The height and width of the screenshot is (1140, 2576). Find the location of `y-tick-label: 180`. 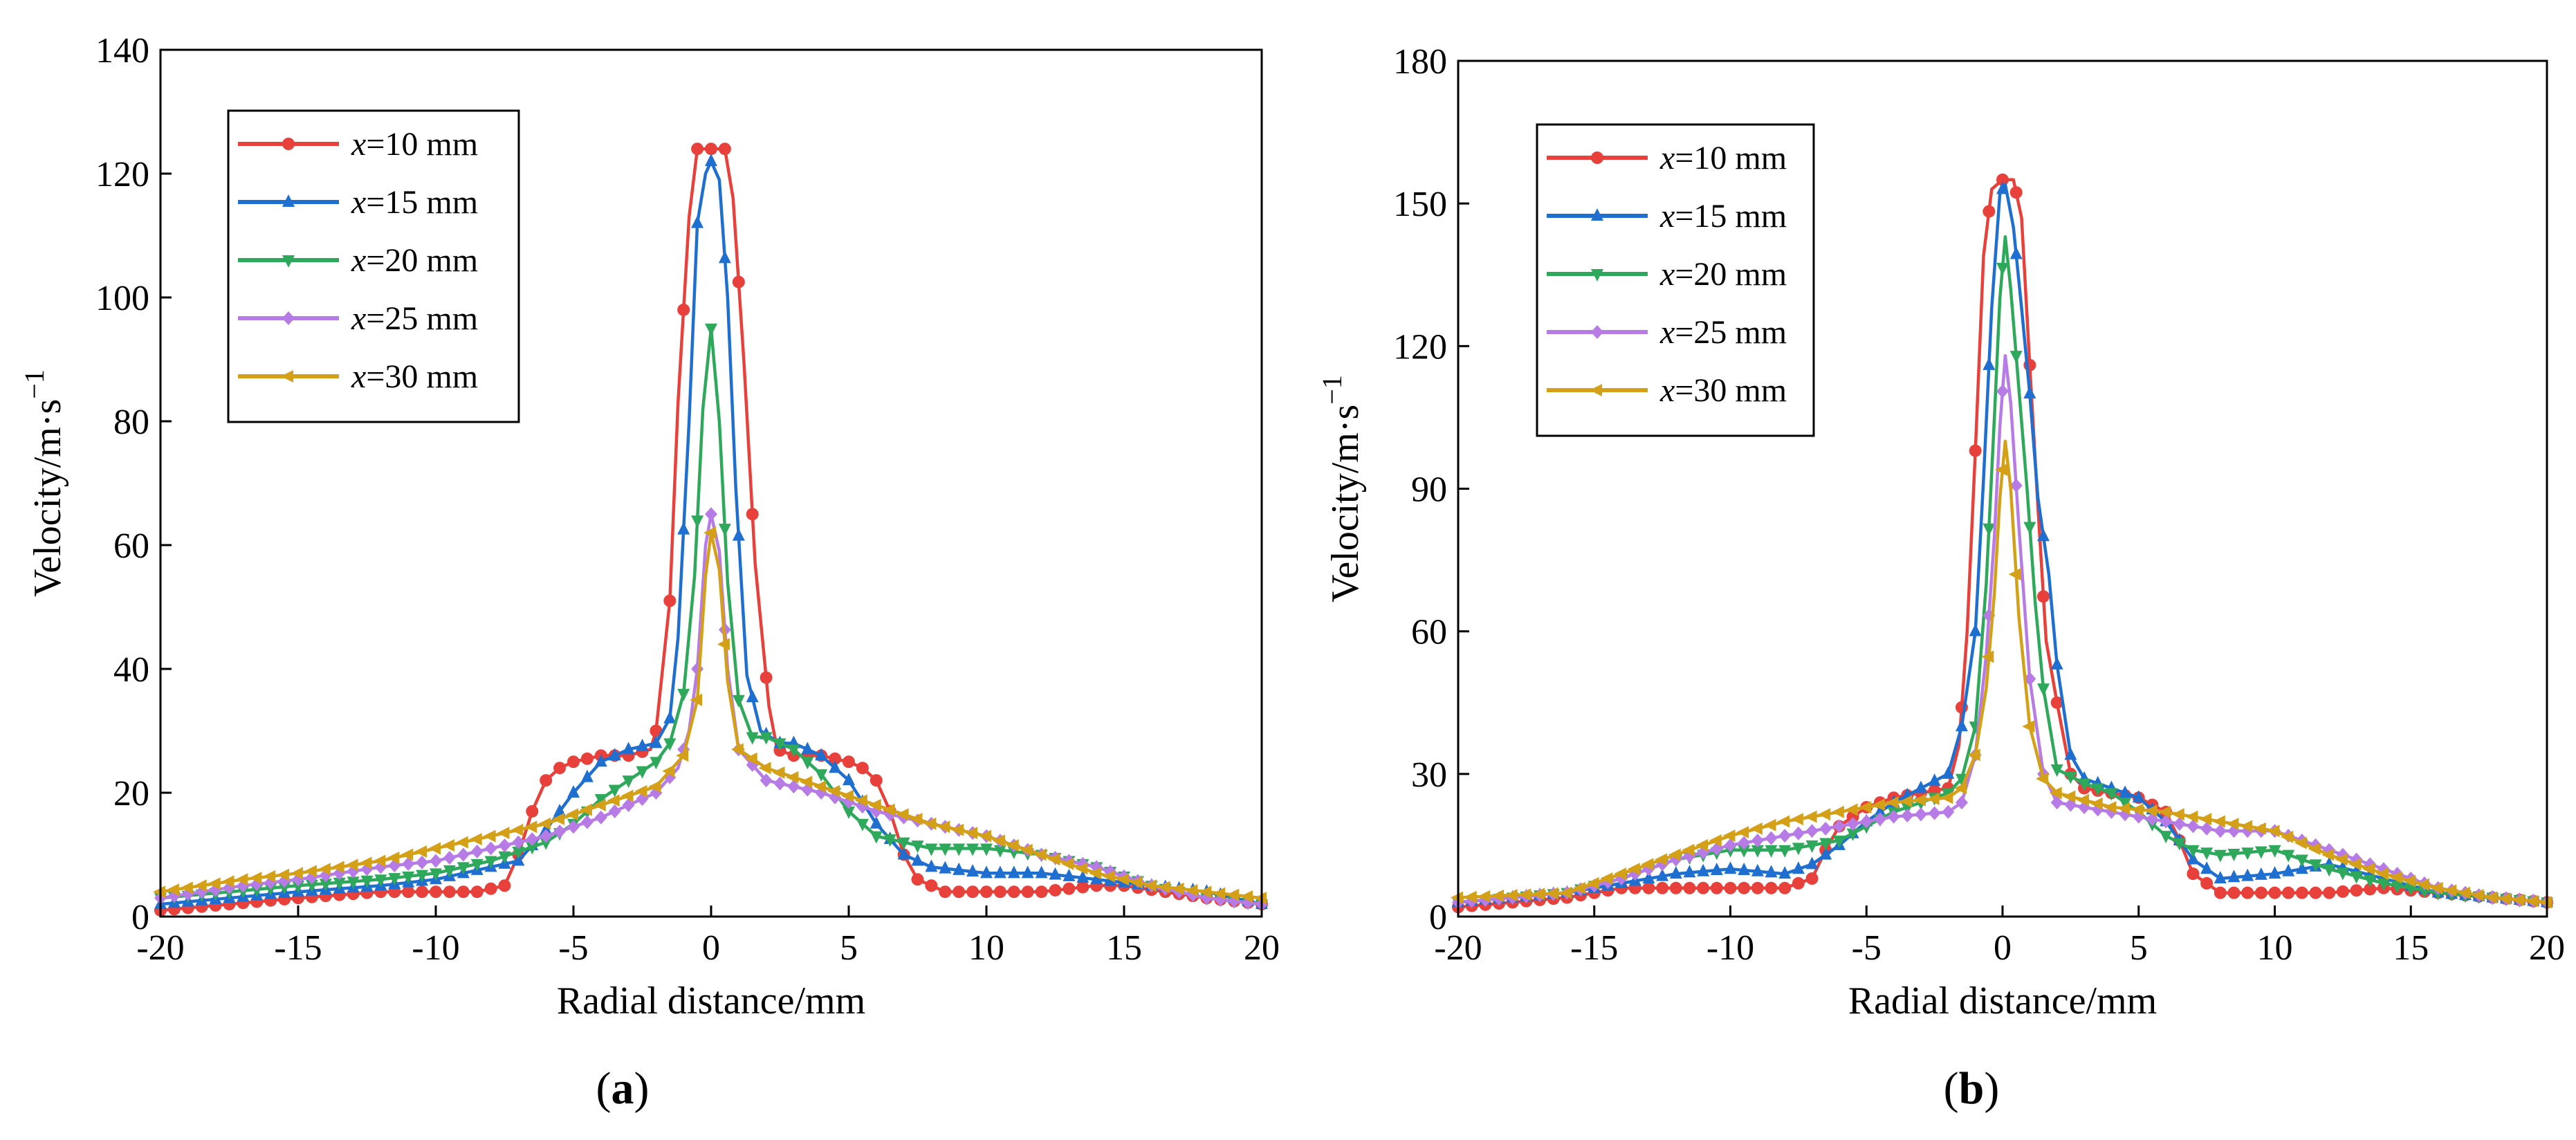

y-tick-label: 180 is located at coordinates (1420, 62).